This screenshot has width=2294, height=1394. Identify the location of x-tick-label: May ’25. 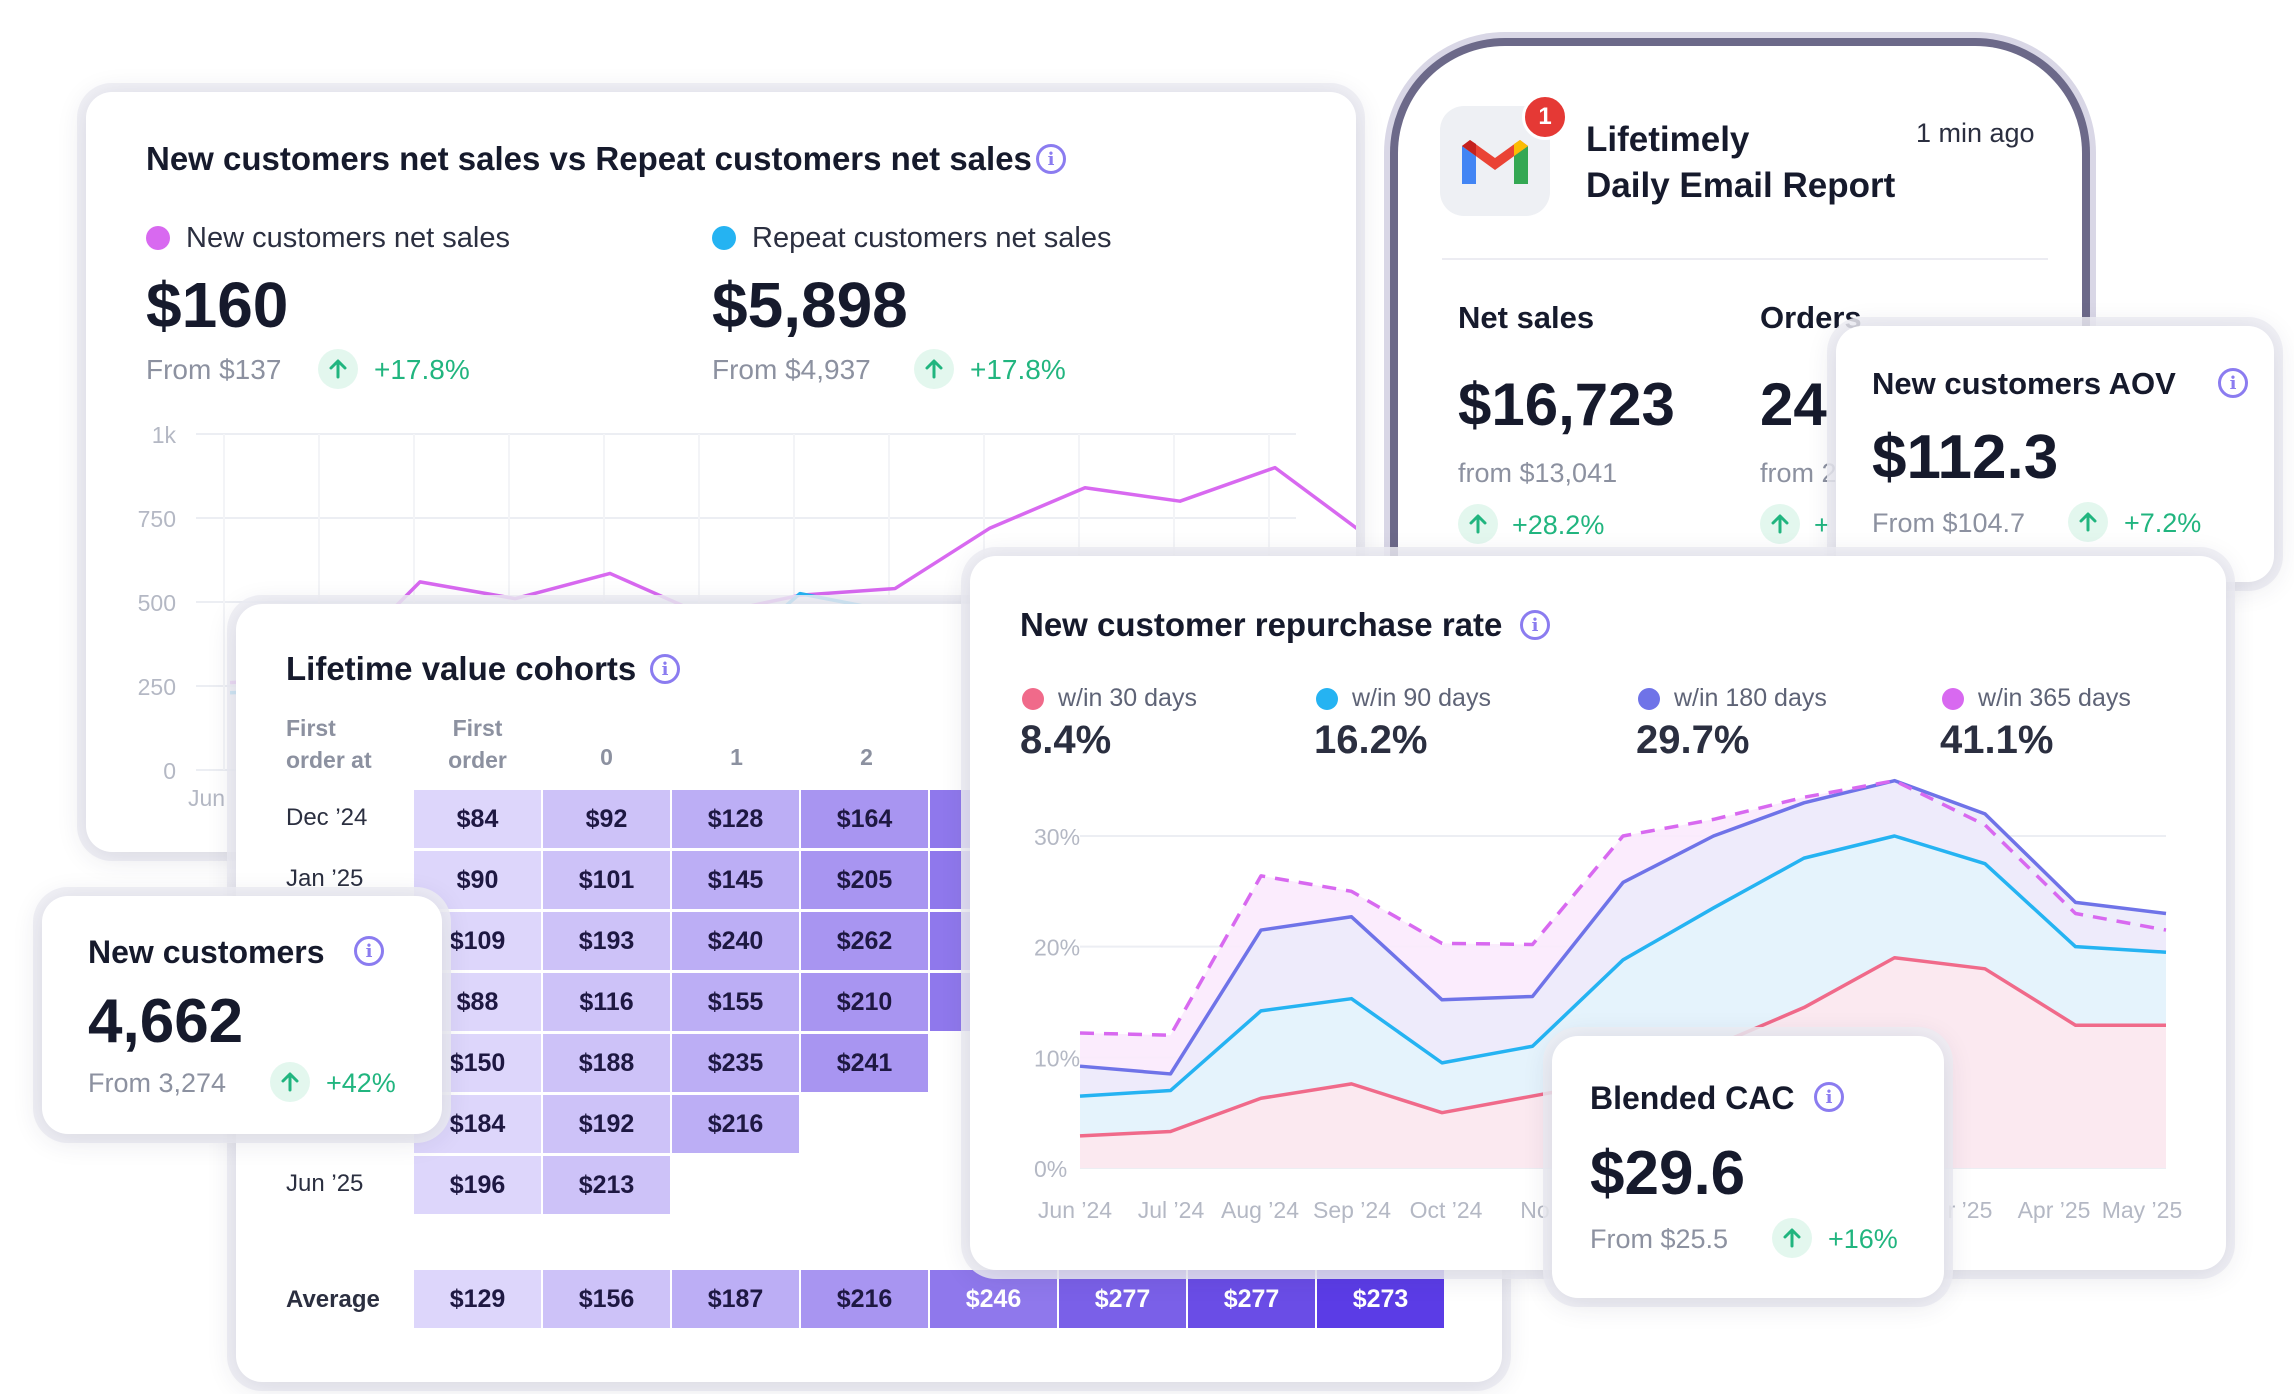
(2142, 1210).